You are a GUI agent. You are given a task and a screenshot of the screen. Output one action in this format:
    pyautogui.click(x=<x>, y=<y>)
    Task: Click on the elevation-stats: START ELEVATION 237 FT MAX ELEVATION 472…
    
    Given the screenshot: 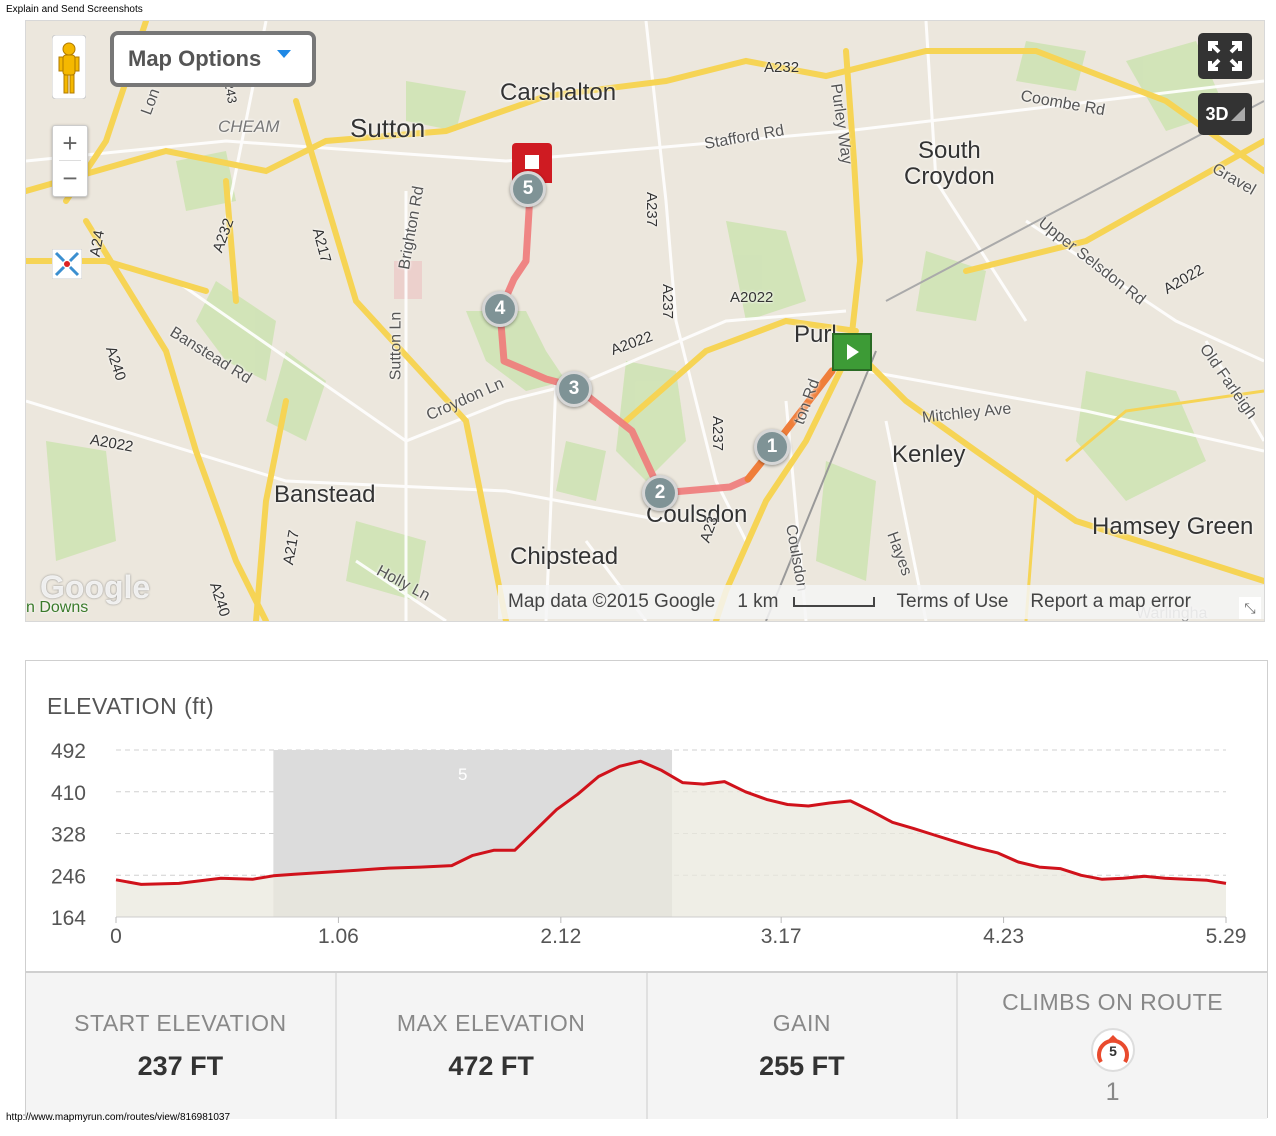 What is the action you would take?
    pyautogui.click(x=646, y=1045)
    